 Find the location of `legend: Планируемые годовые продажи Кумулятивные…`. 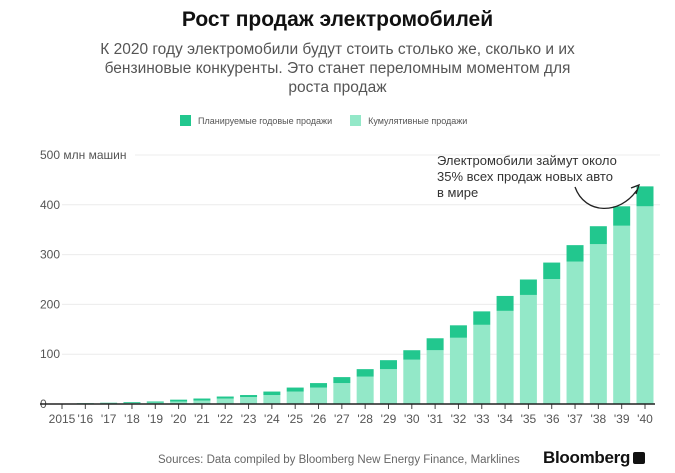

legend: Планируемые годовые продажи Кумулятивные… is located at coordinates (332, 120).